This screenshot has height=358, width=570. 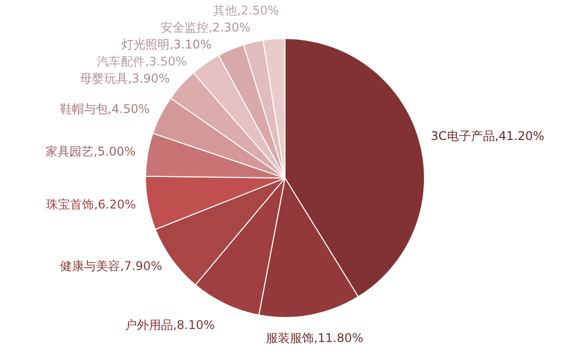 I want to click on slice-label: 珠宝首饰,6.20%, so click(x=91, y=205).